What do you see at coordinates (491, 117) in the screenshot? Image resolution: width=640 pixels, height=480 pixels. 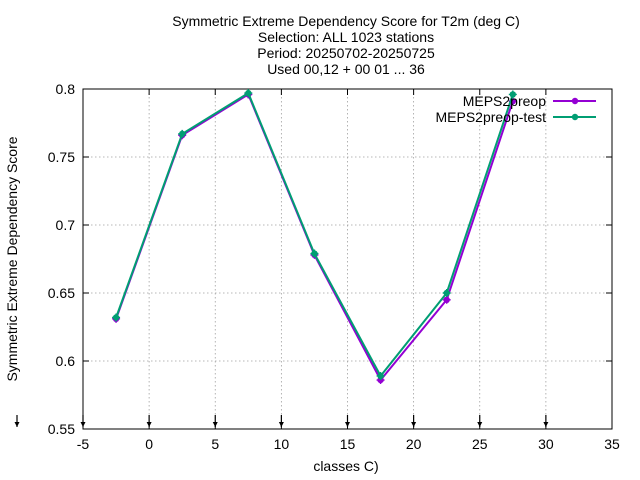 I see `legend-label: MEPS2preop-test` at bounding box center [491, 117].